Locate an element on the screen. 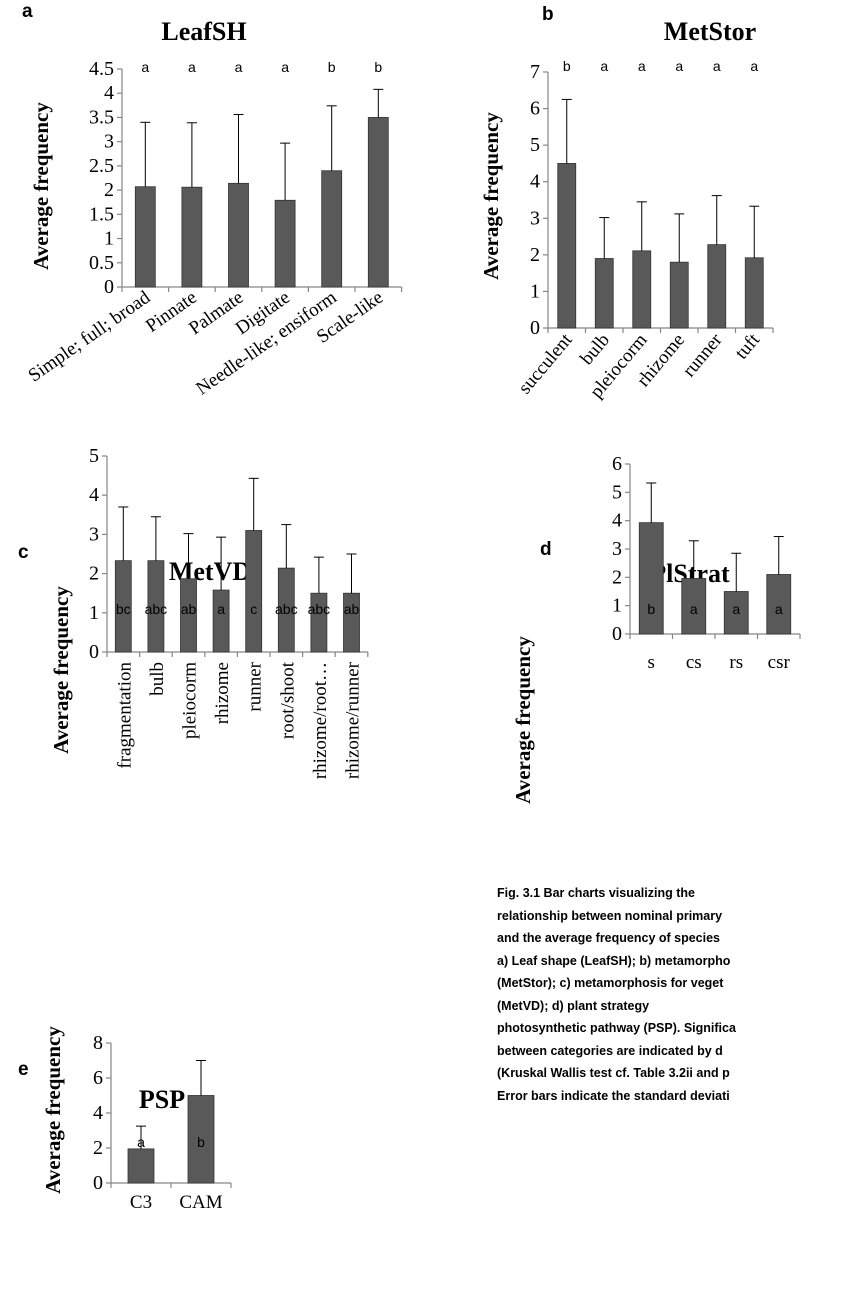 The width and height of the screenshot is (858, 1305). x-category-label: csr is located at coordinates (779, 662).